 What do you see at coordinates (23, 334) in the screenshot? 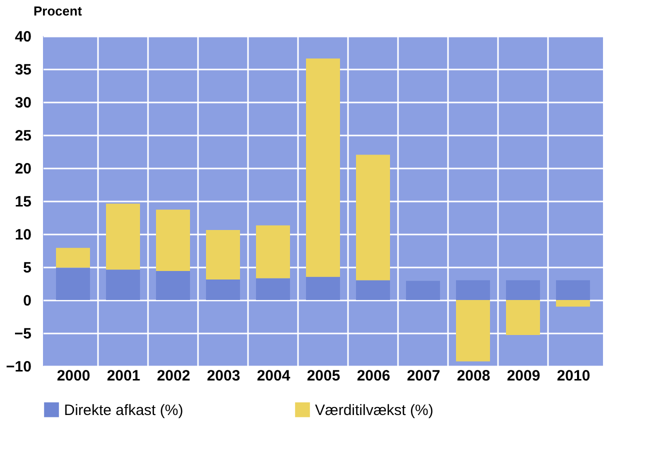
I see `y-tick-label: −5` at bounding box center [23, 334].